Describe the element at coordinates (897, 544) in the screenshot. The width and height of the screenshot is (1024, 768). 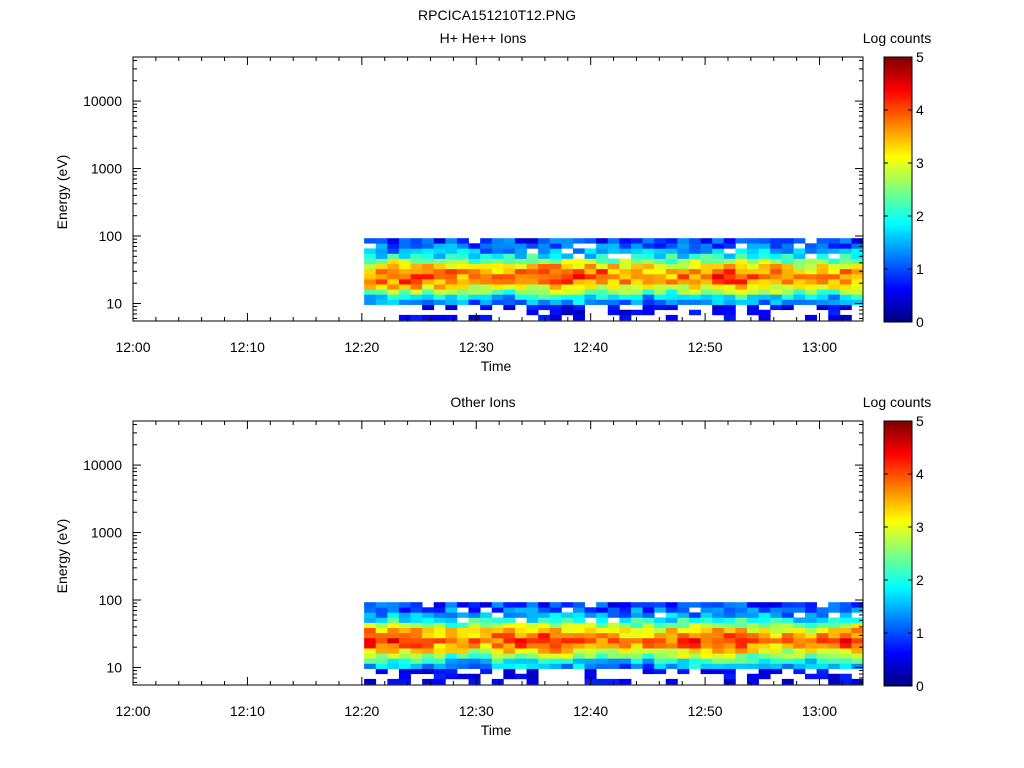
I see `colorbar: 0 1 2 3 4 5 Log counts` at that location.